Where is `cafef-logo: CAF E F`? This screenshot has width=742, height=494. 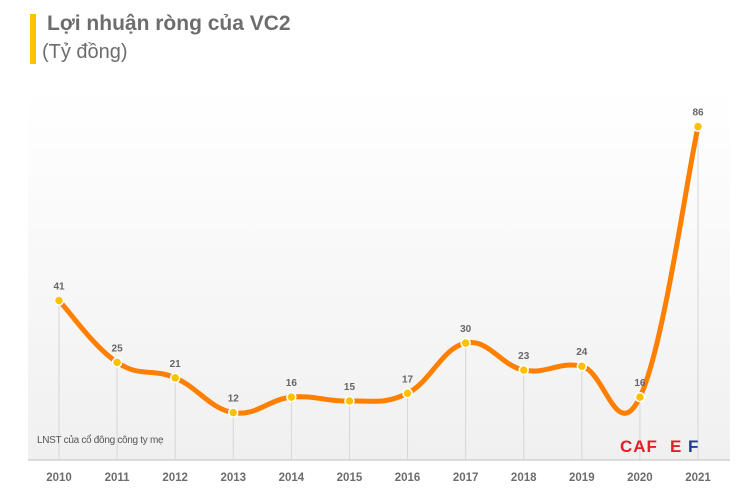
cafef-logo: CAF E F is located at coordinates (659, 446).